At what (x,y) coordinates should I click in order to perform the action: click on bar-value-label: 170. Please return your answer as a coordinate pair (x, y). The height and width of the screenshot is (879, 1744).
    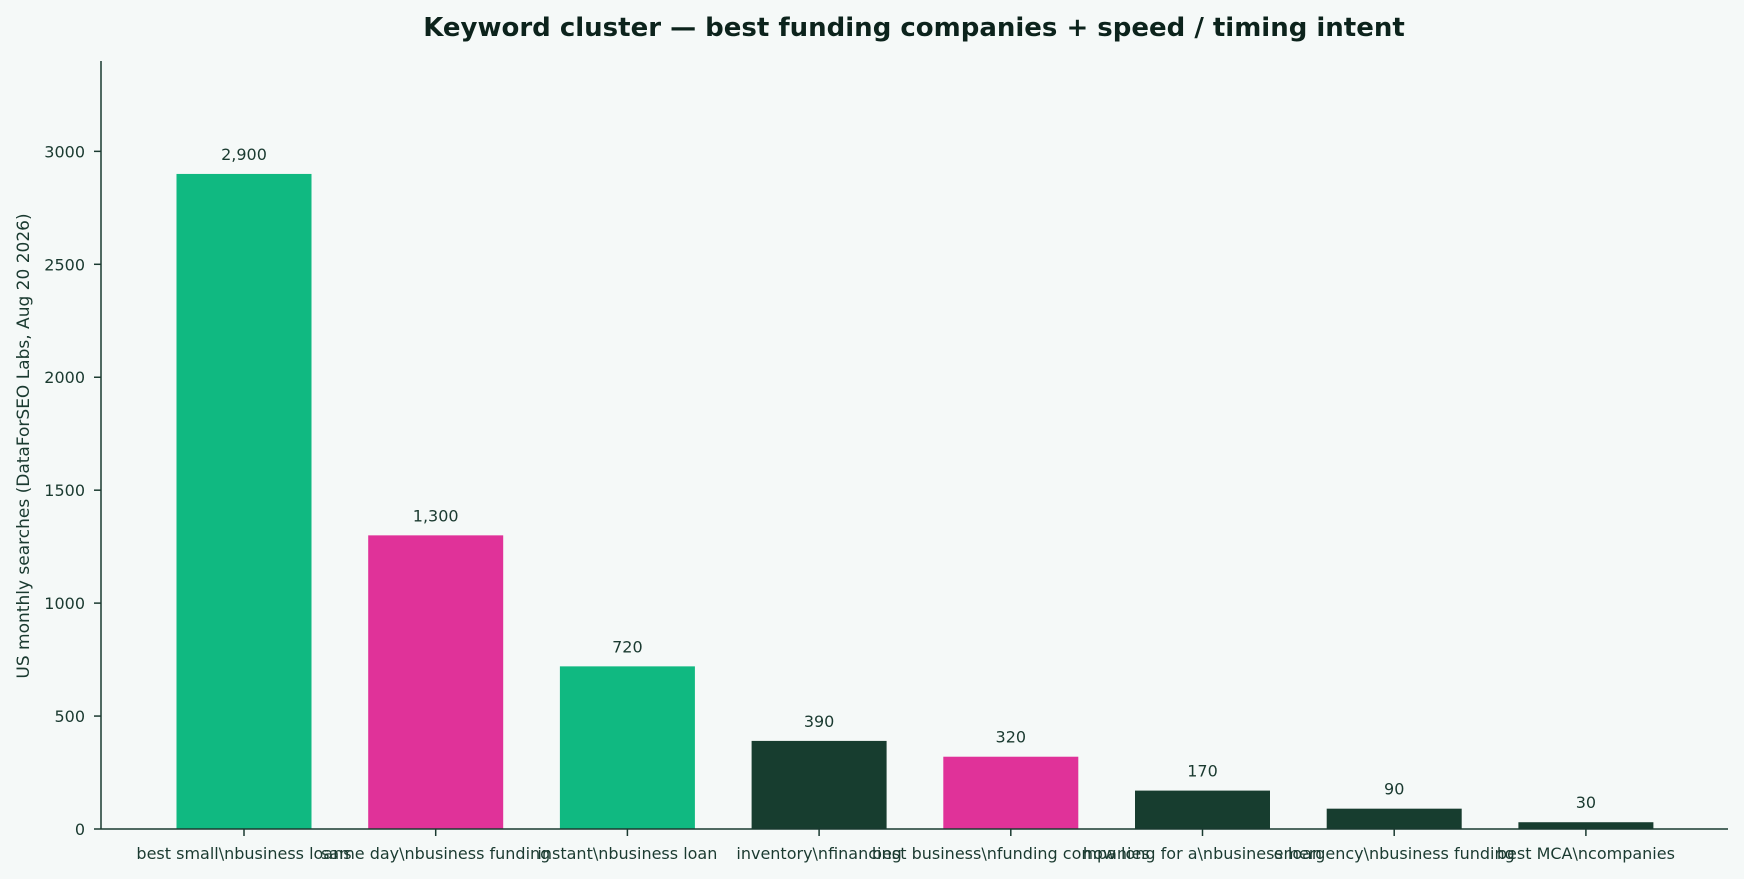
    Looking at the image, I should click on (1202, 771).